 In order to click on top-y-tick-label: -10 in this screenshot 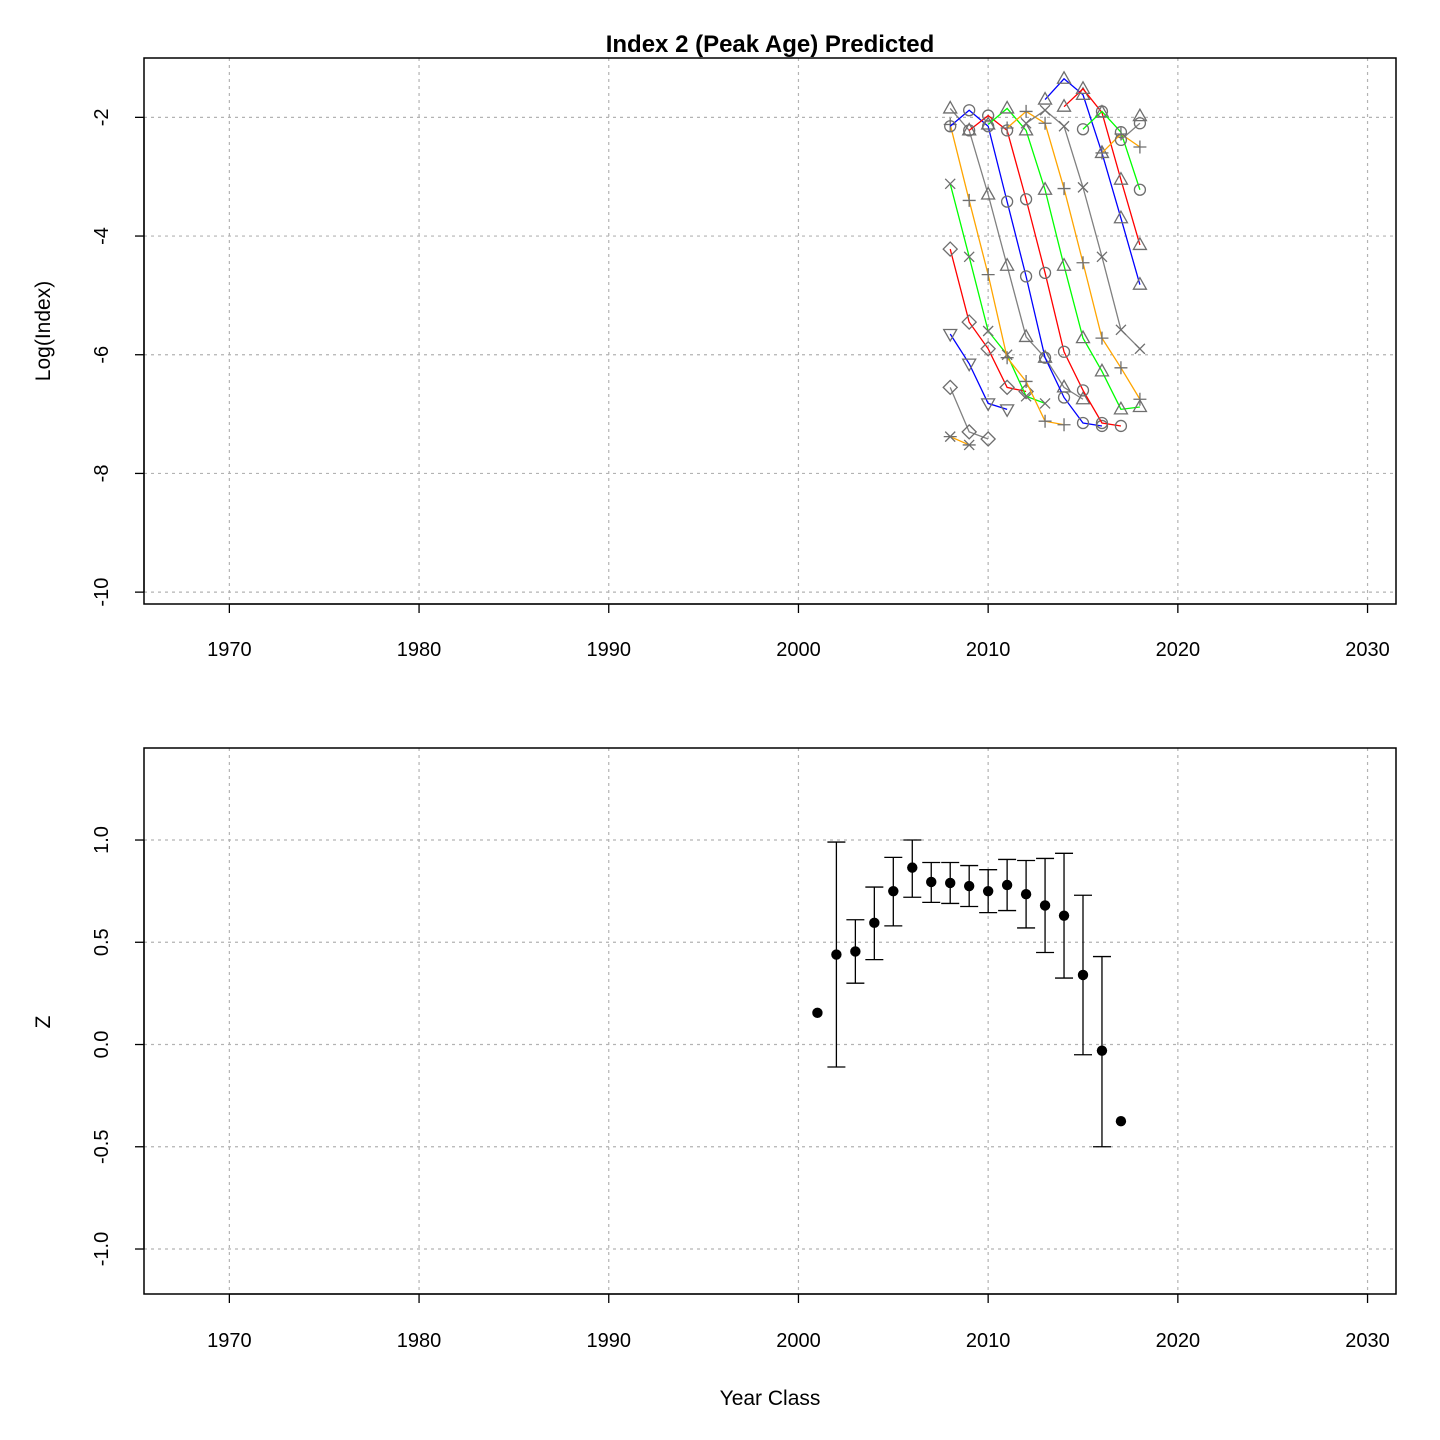, I will do `click(102, 592)`.